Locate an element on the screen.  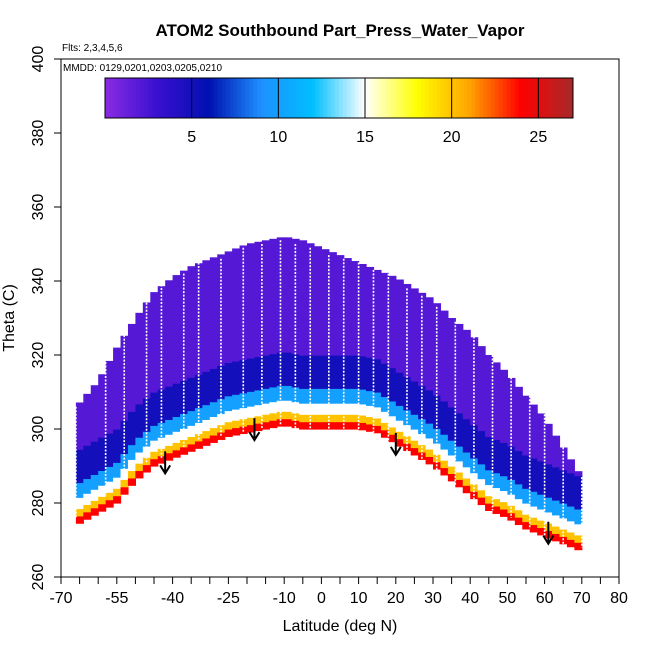
y-tick-label: 380 is located at coordinates (38, 133).